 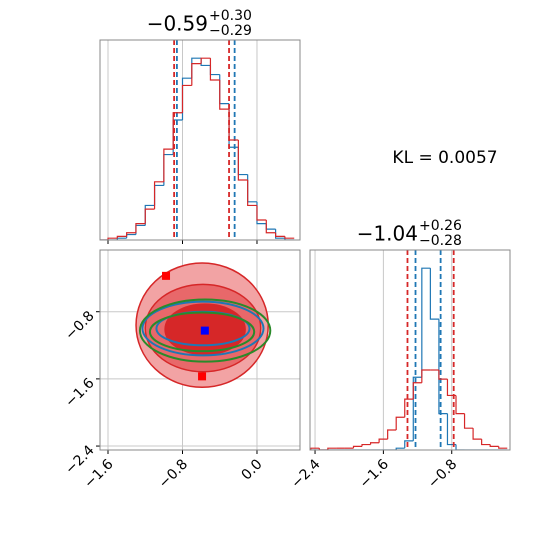 What do you see at coordinates (230, 16) in the screenshot?
I see `title-upper: +0.30` at bounding box center [230, 16].